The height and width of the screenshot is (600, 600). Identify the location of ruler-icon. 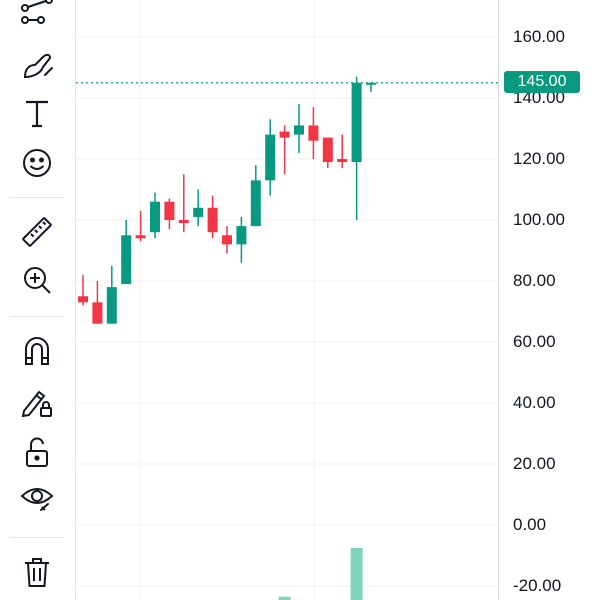
(37, 232).